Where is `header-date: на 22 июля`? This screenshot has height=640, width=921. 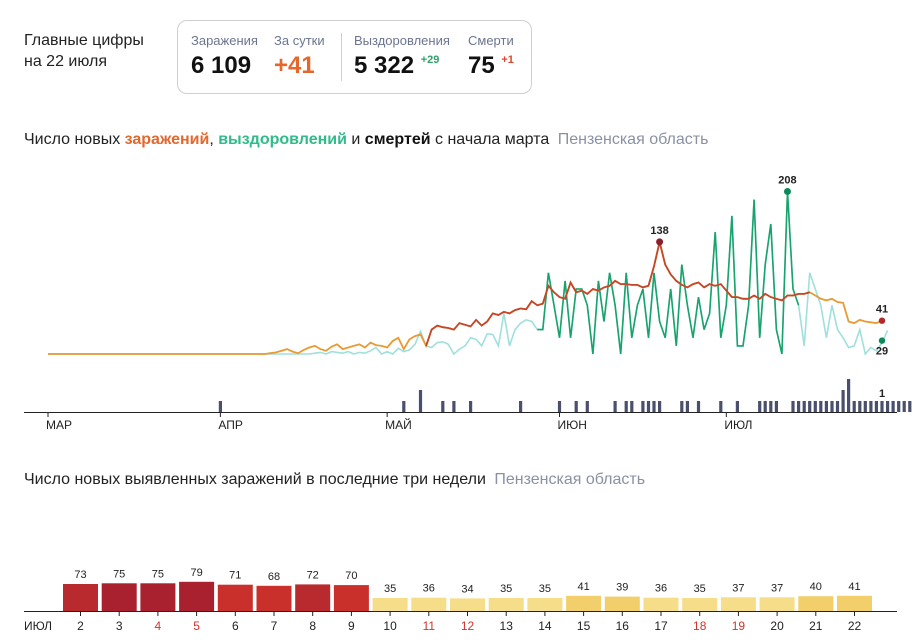
header-date: на 22 июля is located at coordinates (66, 61).